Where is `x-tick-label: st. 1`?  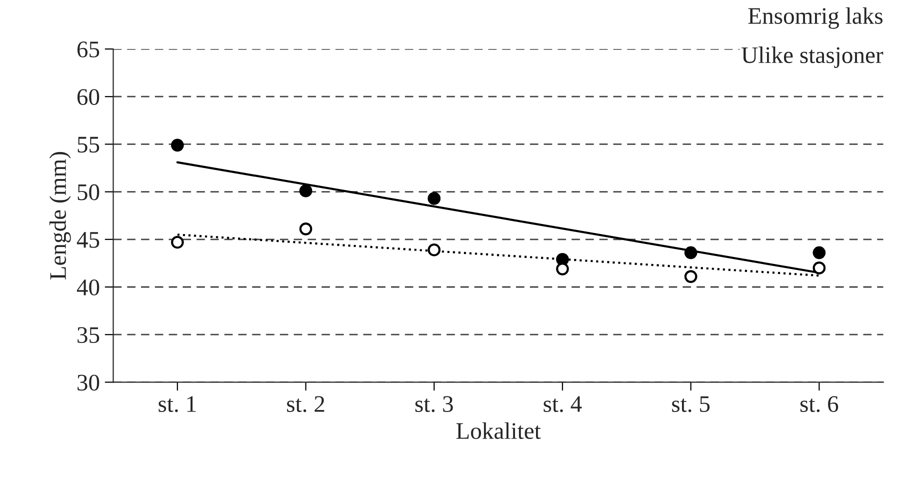 x-tick-label: st. 1 is located at coordinates (177, 404).